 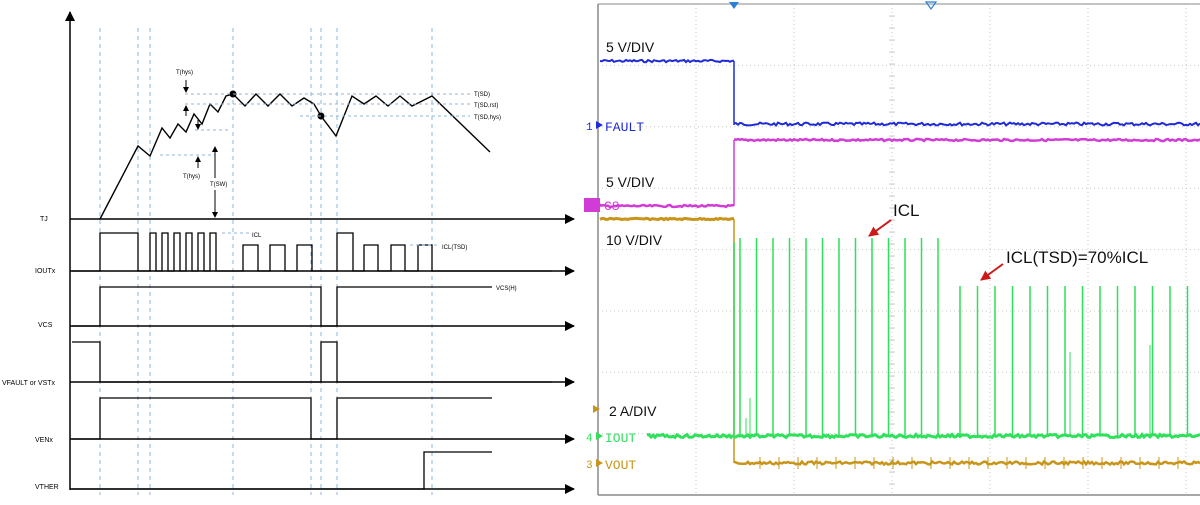 I want to click on label-tsw: T(SW), so click(x=218, y=185).